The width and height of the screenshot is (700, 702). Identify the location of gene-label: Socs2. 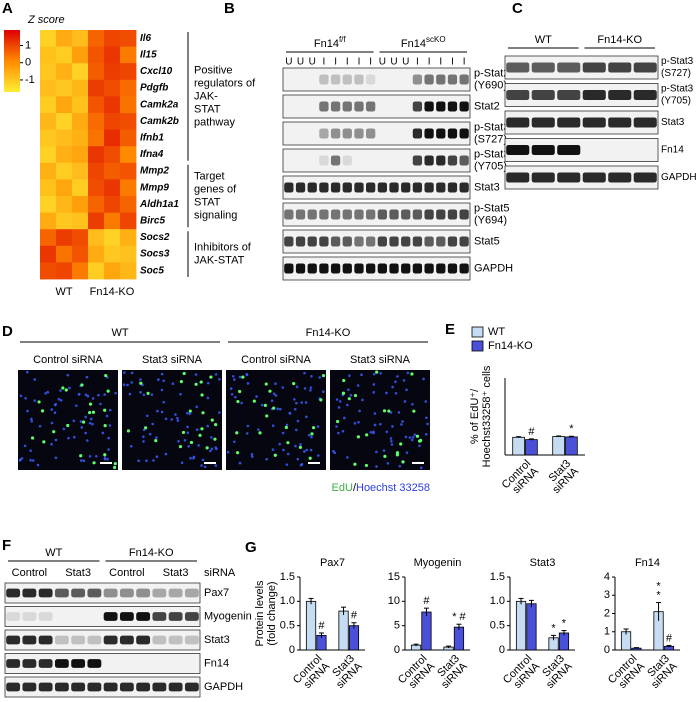
(155, 237).